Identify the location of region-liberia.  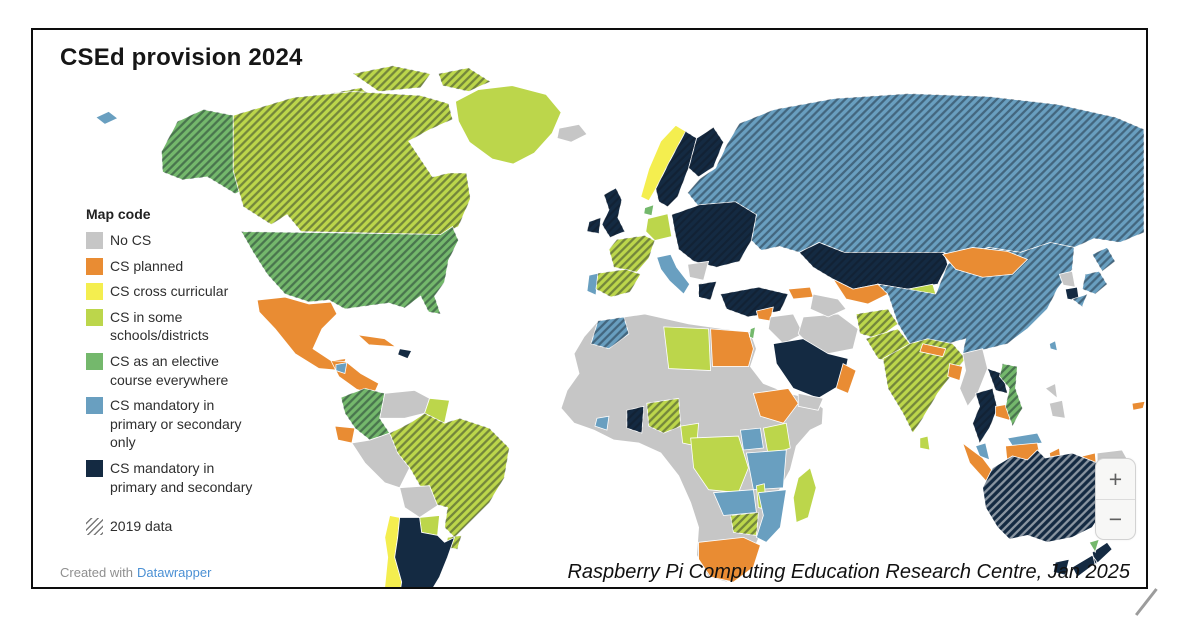
(602, 423).